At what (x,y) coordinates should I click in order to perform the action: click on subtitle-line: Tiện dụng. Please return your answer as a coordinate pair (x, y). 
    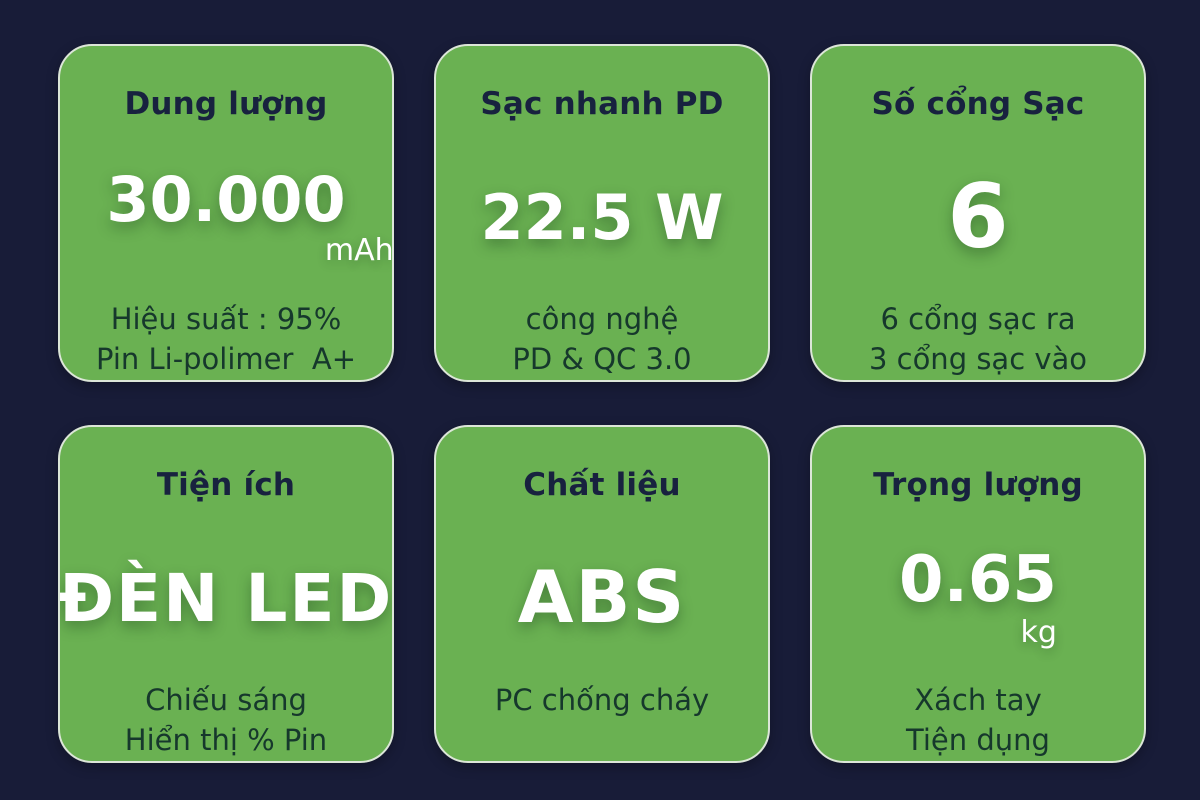
    Looking at the image, I should click on (978, 740).